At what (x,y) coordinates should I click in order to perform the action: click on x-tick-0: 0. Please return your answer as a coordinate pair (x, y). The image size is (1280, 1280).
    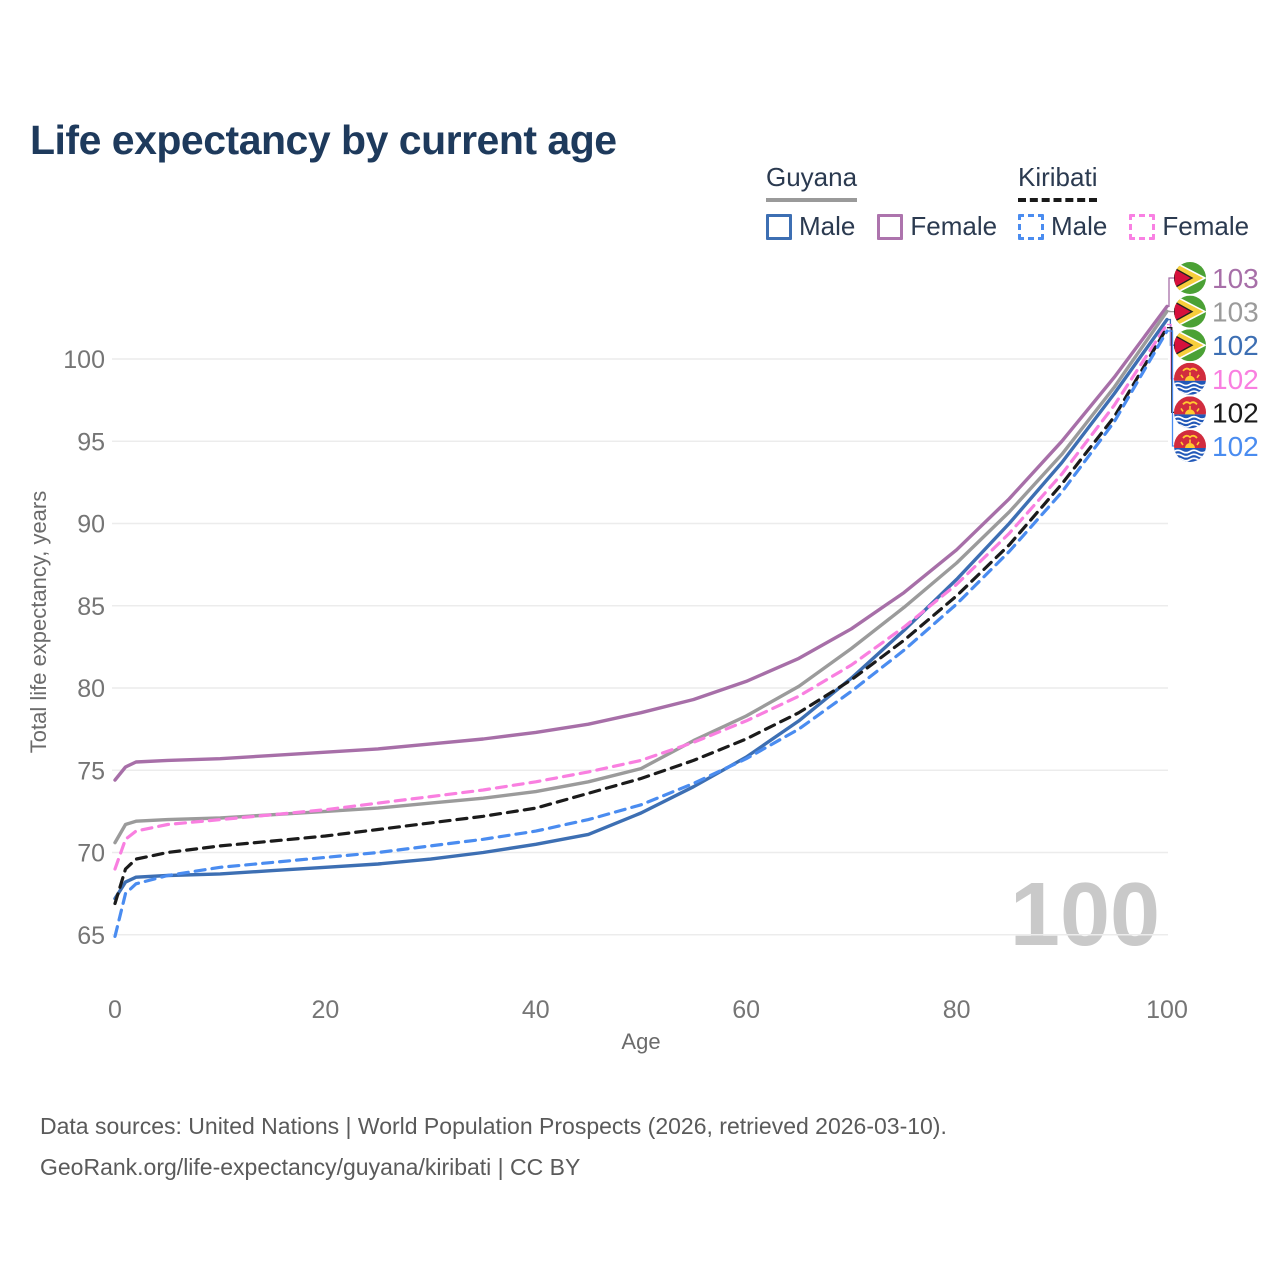
    Looking at the image, I should click on (115, 1010).